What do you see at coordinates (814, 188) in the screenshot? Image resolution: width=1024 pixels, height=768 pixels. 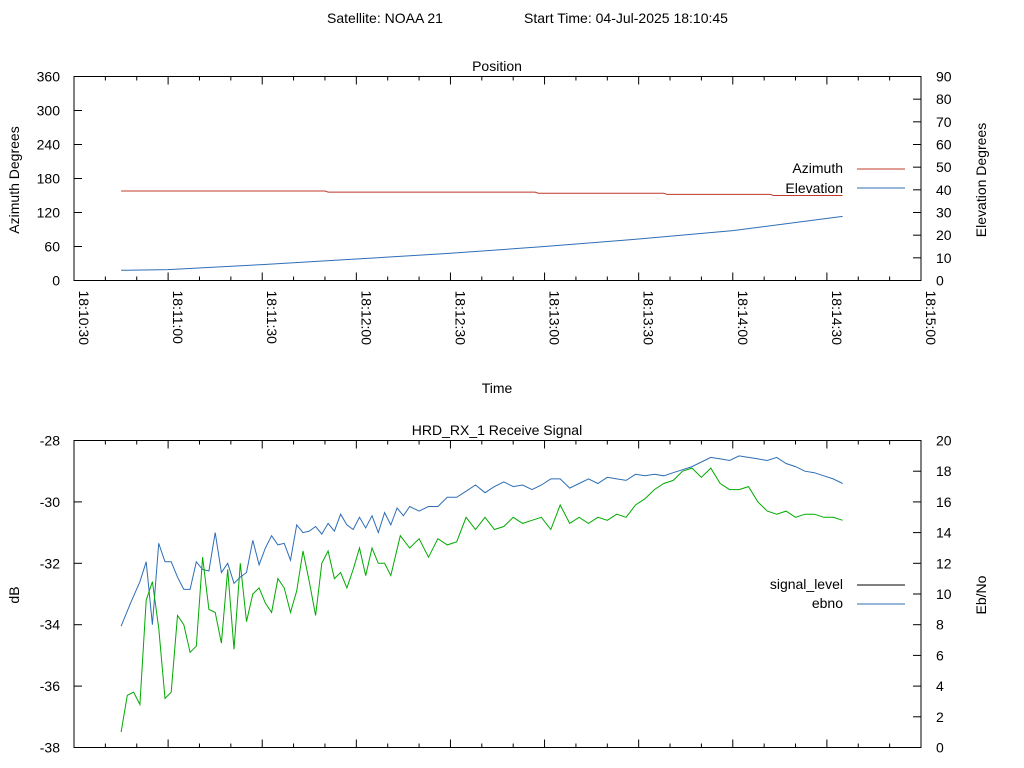 I see `legend-elevation-label: Elevation` at bounding box center [814, 188].